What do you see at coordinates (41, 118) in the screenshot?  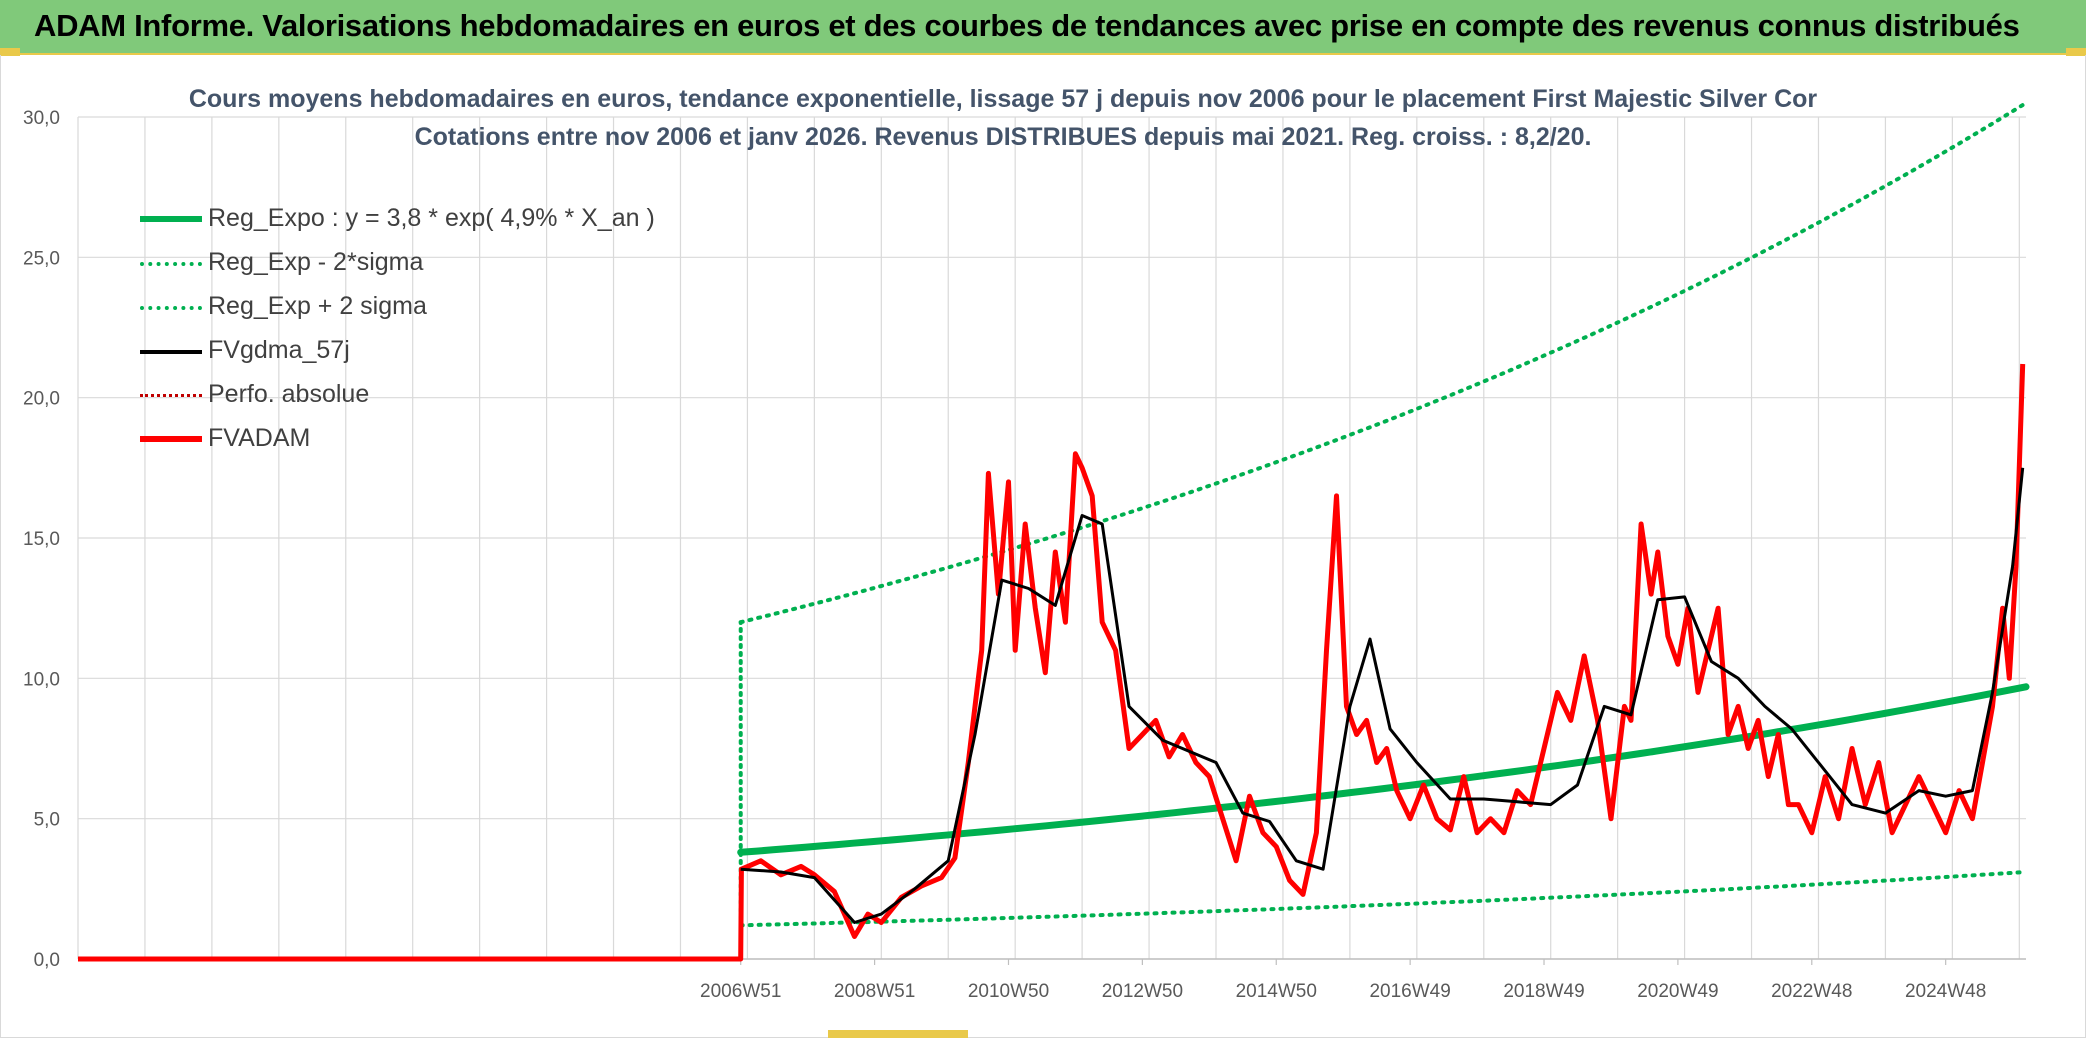 I see `y-tick-label: 30,0` at bounding box center [41, 118].